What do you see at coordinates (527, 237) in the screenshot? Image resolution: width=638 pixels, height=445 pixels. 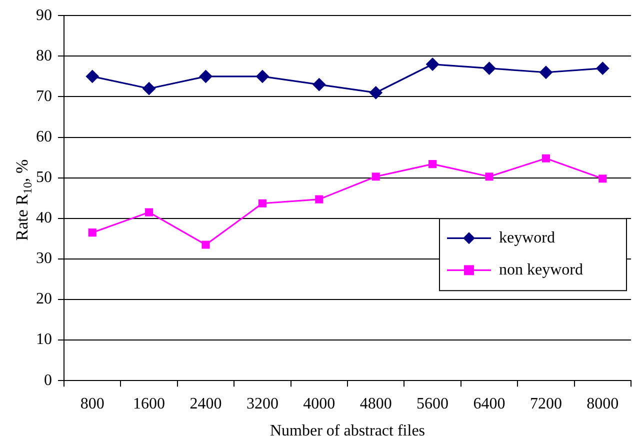 I see `legend-label: keyword` at bounding box center [527, 237].